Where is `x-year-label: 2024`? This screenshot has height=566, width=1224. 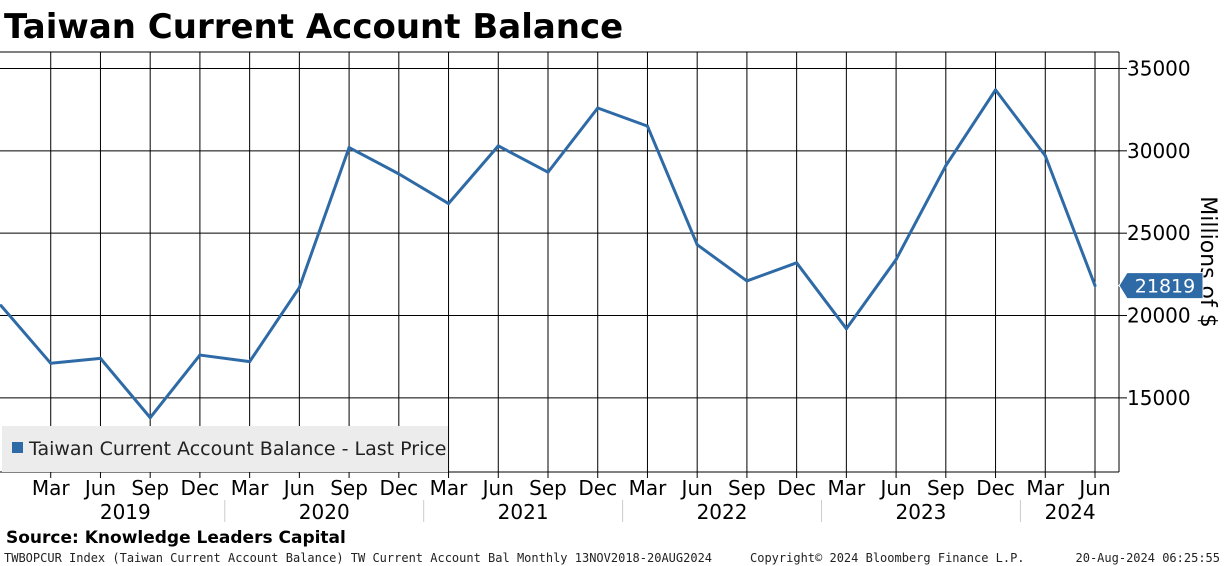
x-year-label: 2024 is located at coordinates (1070, 512).